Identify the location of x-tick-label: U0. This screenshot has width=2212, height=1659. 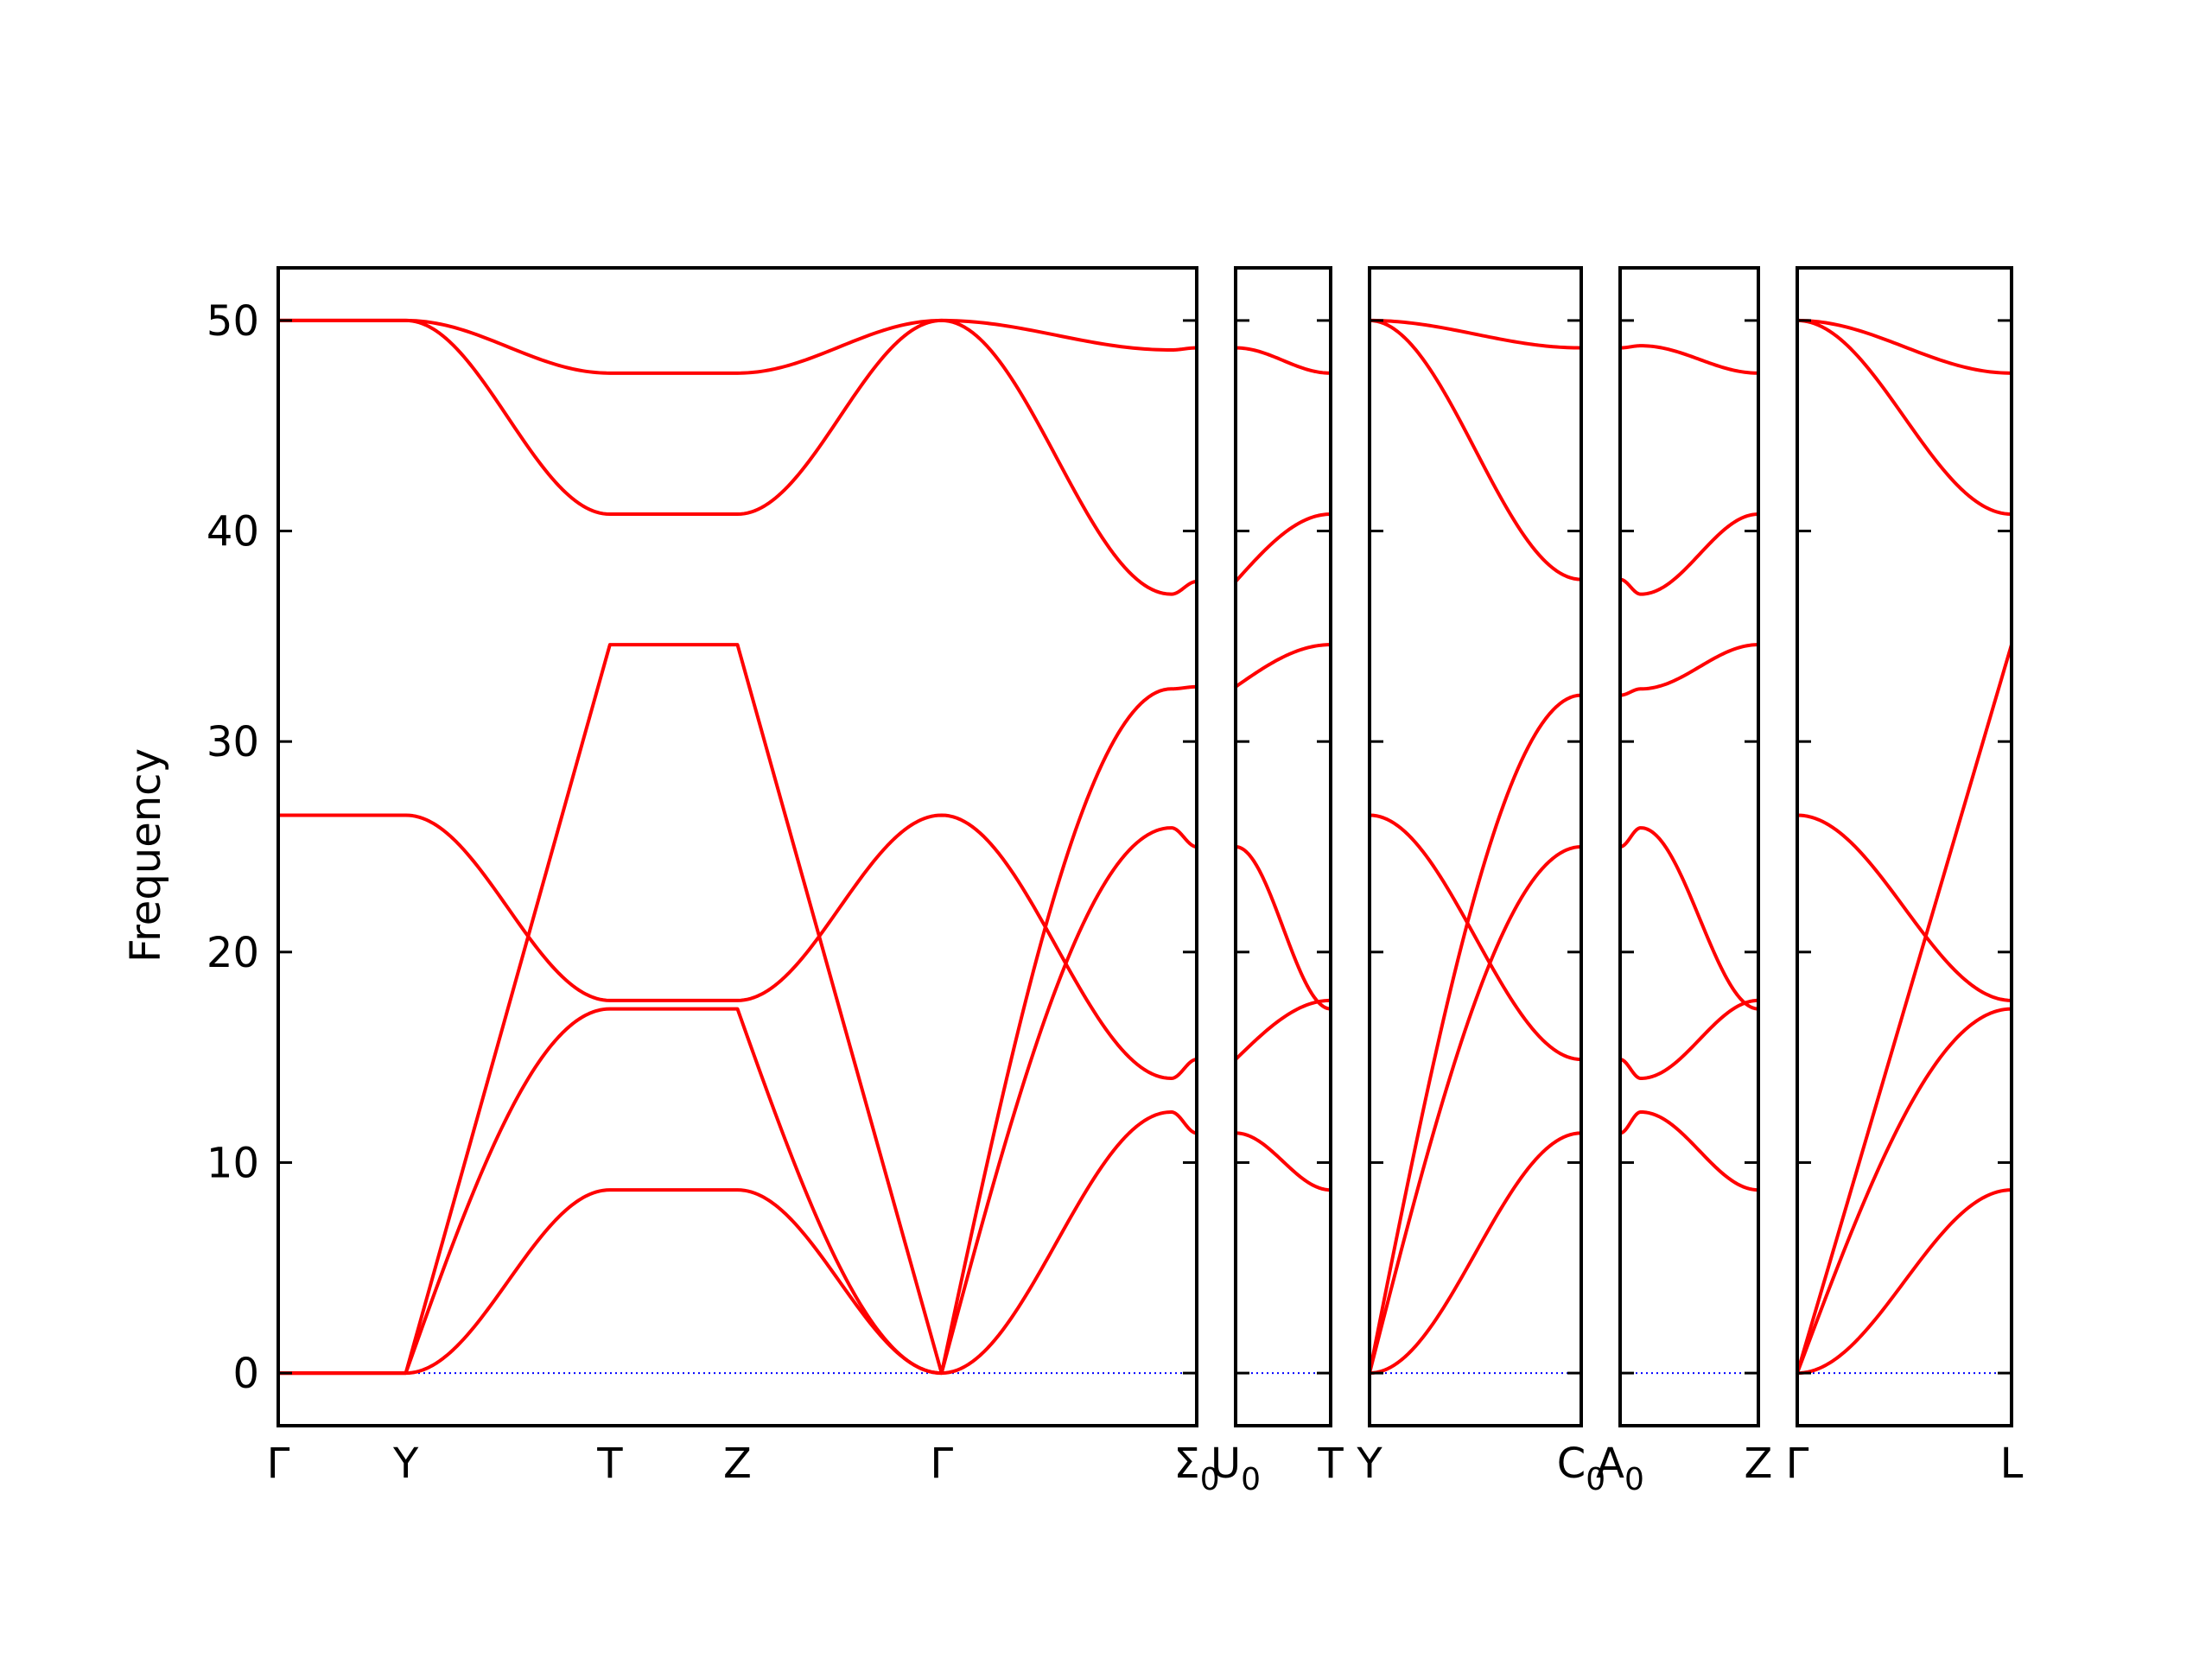
(1236, 1468).